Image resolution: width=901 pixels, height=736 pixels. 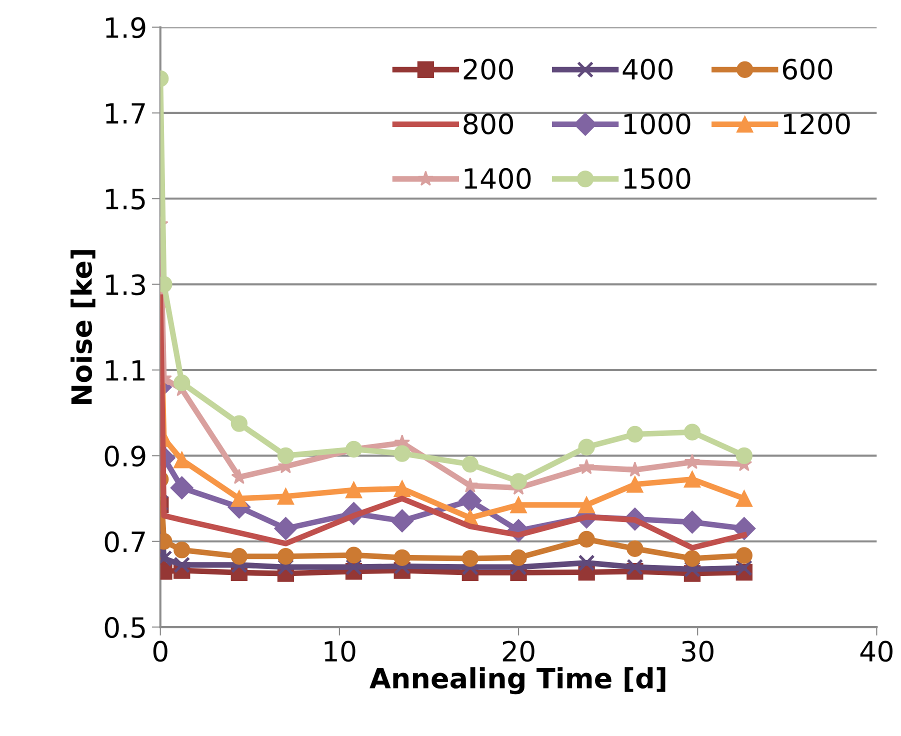 I want to click on legend-label: 1000, so click(x=657, y=123).